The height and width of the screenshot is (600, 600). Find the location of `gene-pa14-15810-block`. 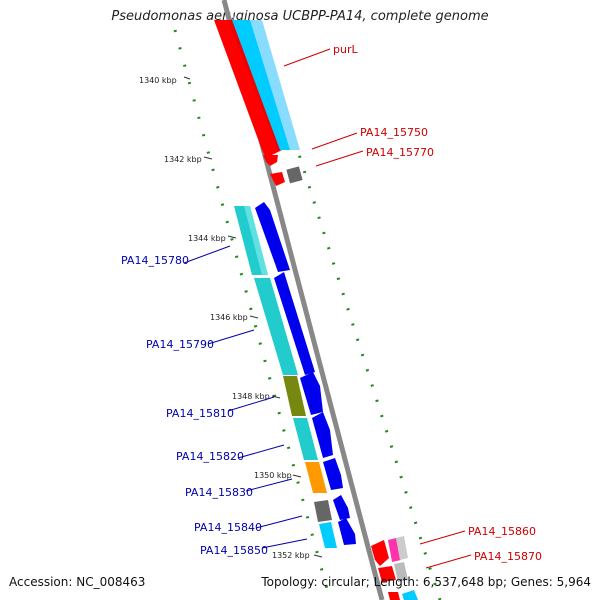

gene-pa14-15810-block is located at coordinates (294, 396).